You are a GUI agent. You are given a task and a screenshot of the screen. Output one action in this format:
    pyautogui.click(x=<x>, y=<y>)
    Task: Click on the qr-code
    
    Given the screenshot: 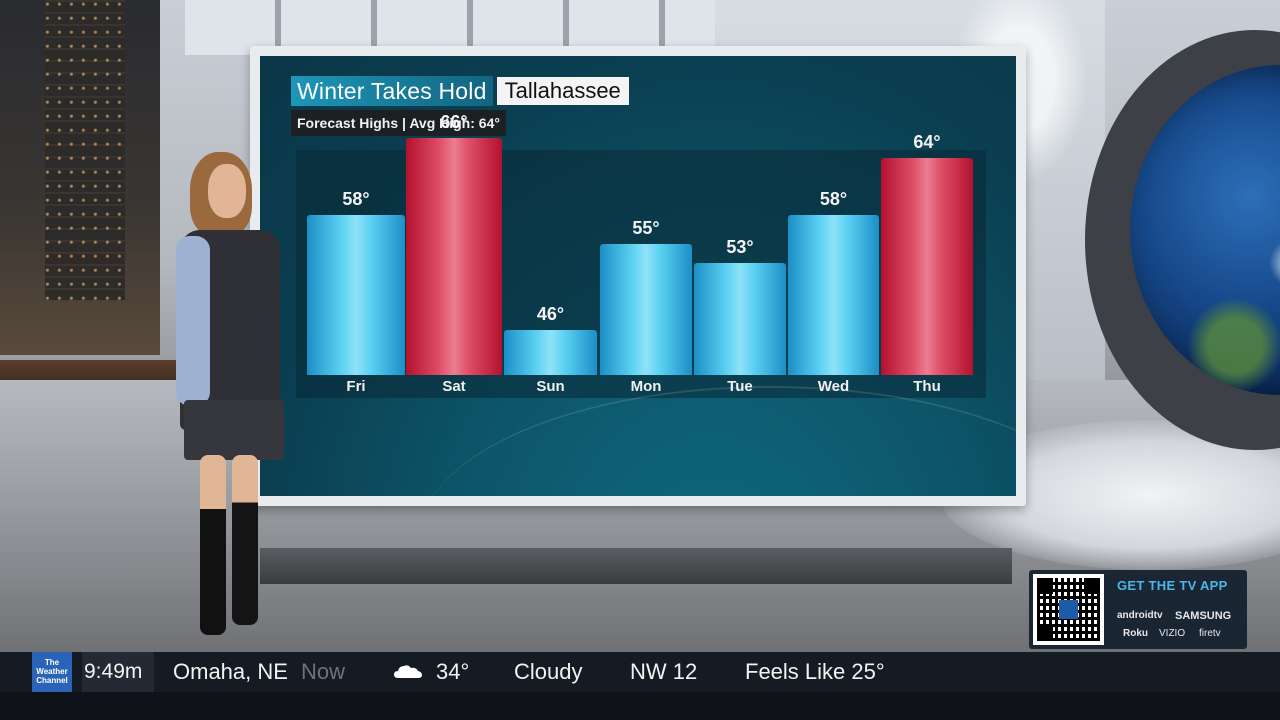 What is the action you would take?
    pyautogui.click(x=1068, y=609)
    